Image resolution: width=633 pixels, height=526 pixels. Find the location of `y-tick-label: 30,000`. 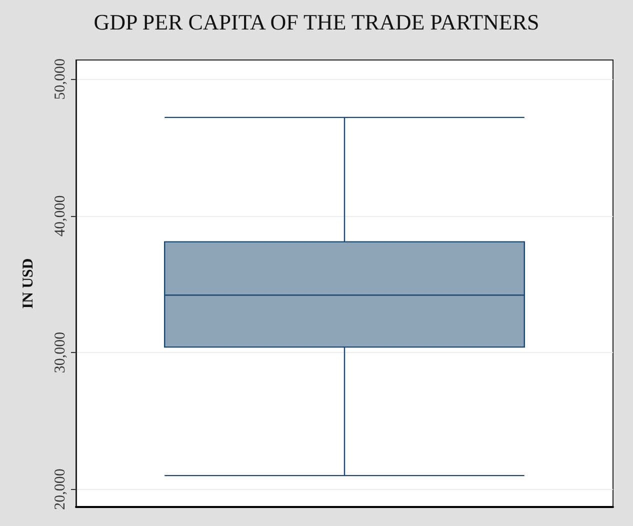

y-tick-label: 30,000 is located at coordinates (60, 353).